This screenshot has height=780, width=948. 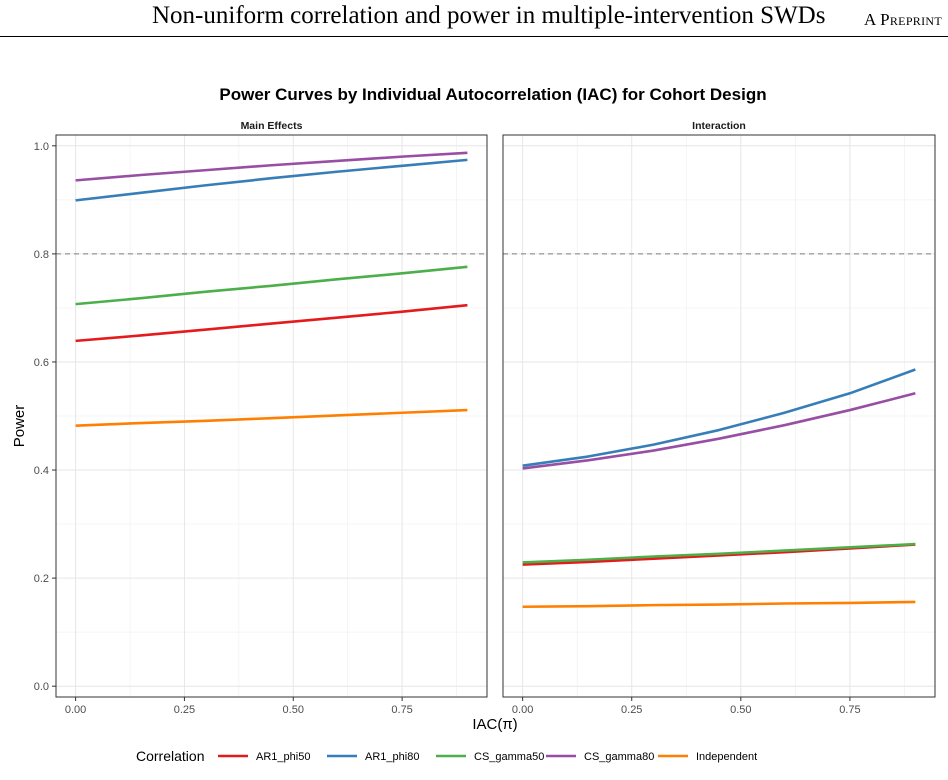 What do you see at coordinates (170, 756) in the screenshot?
I see `legend-title: Correlation` at bounding box center [170, 756].